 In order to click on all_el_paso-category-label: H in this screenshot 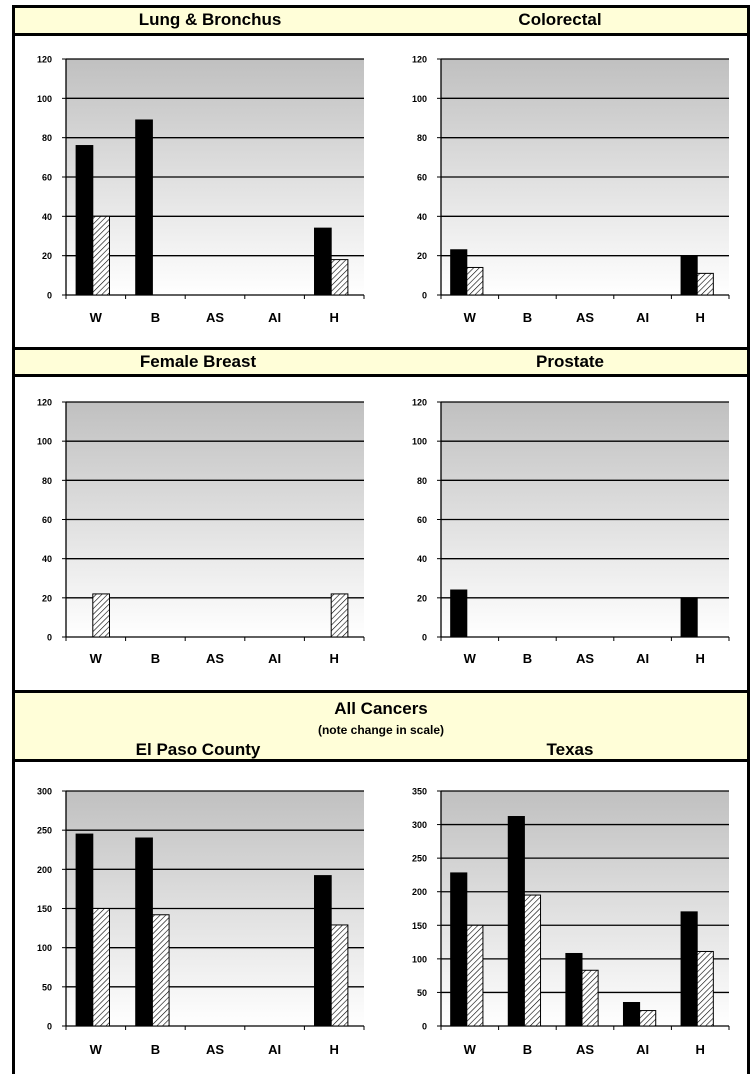, I will do `click(334, 1049)`.